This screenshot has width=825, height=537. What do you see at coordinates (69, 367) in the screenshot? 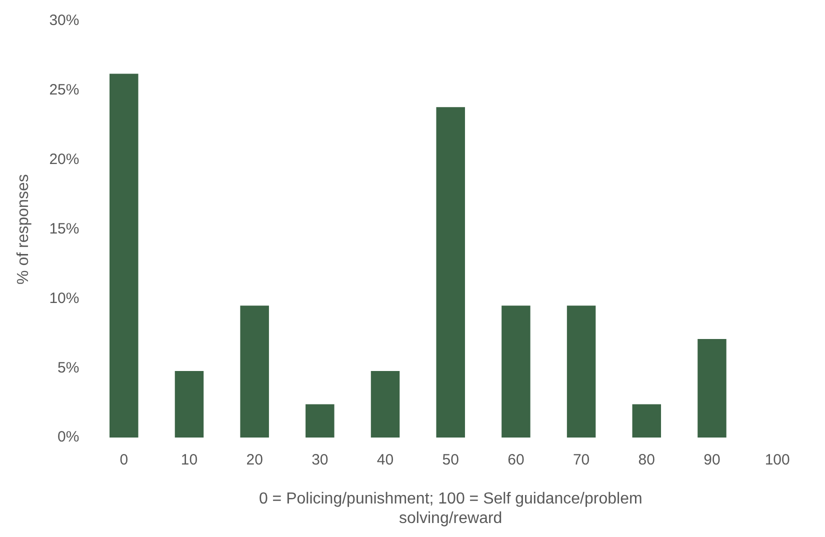
I see `y-tick-label: 5%` at bounding box center [69, 367].